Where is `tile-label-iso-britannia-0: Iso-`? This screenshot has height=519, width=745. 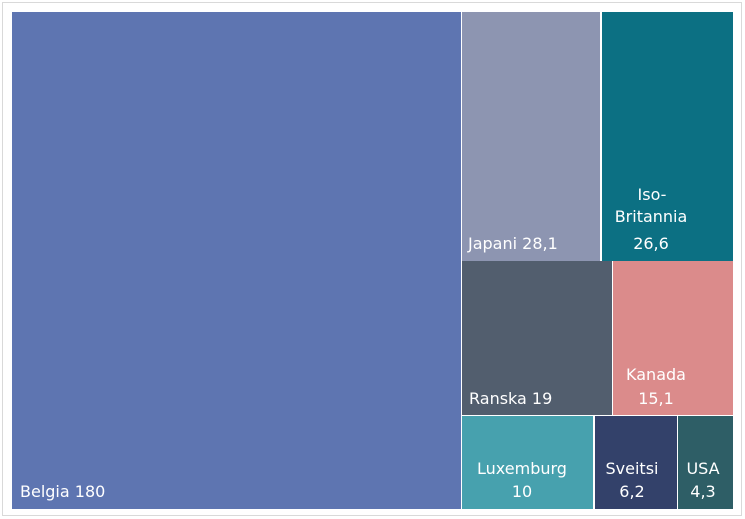
tile-label-iso-britannia-0: Iso- is located at coordinates (652, 194).